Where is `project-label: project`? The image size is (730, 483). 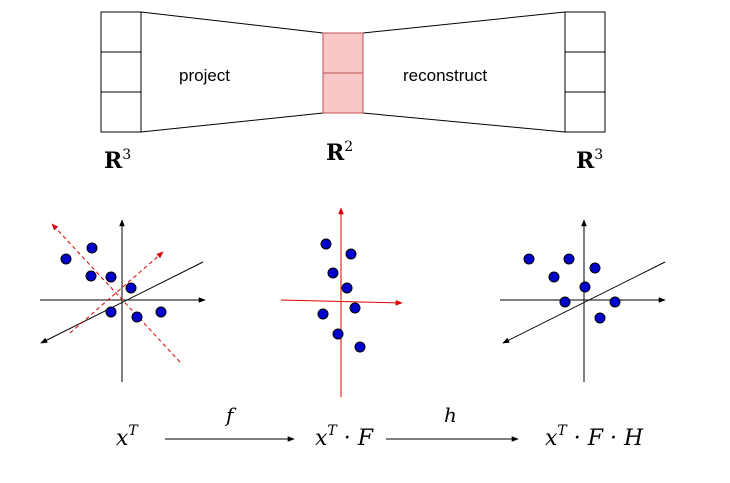
project-label: project is located at coordinates (204, 75).